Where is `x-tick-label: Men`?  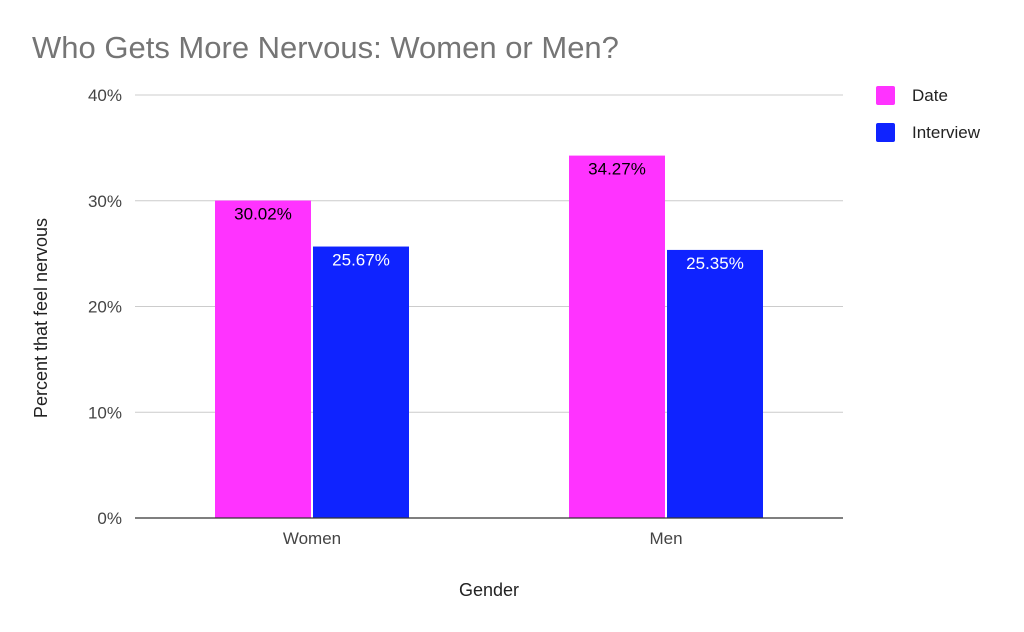
x-tick-label: Men is located at coordinates (665, 538).